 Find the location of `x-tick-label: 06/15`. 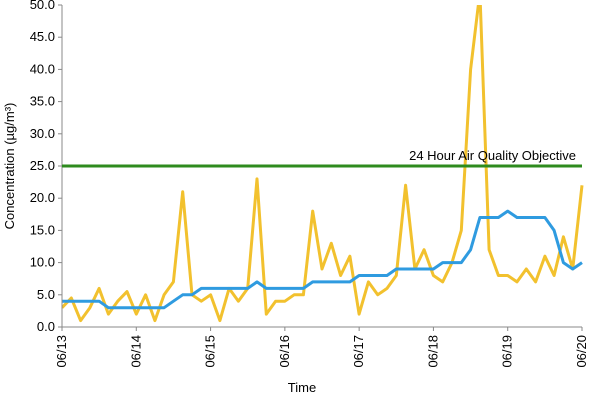

x-tick-label: 06/15 is located at coordinates (210, 351).